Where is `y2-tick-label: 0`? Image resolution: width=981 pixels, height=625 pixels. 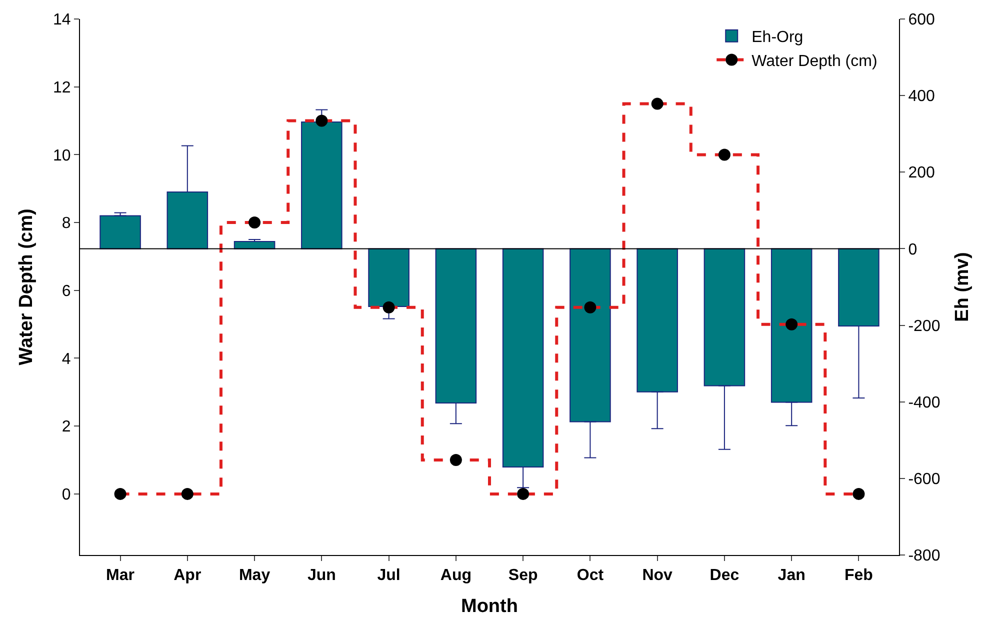 y2-tick-label: 0 is located at coordinates (66, 495).